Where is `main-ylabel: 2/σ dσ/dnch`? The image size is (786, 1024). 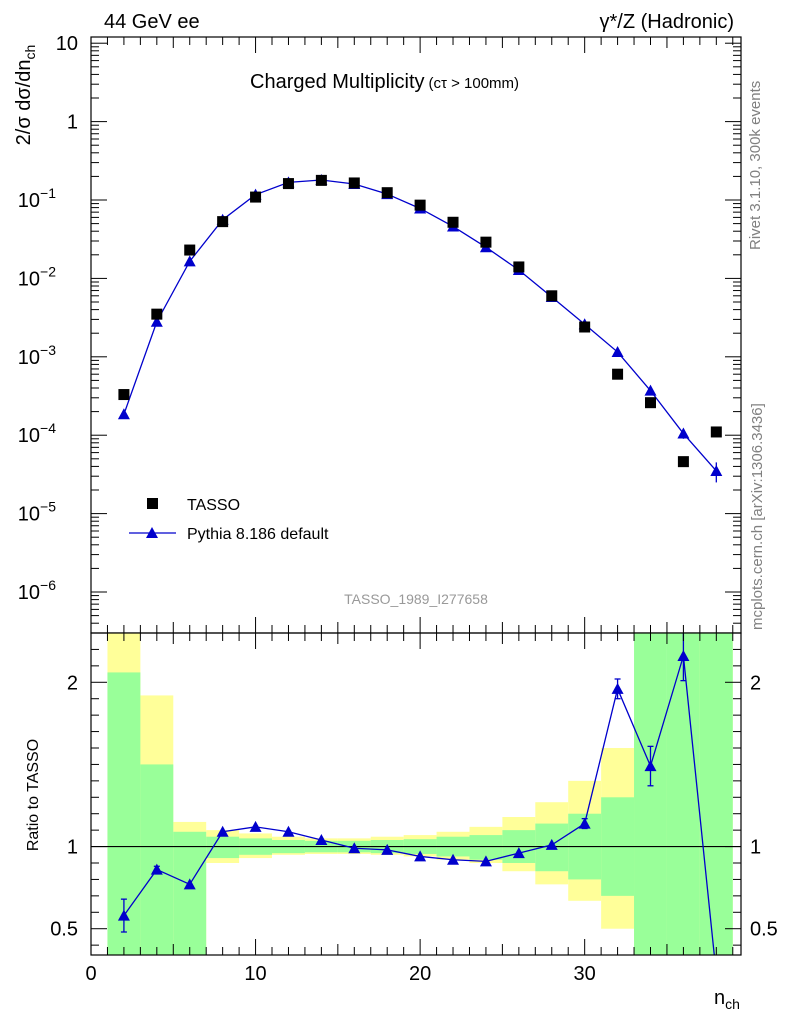
main-ylabel: 2/σ dσ/dnch is located at coordinates (25, 95).